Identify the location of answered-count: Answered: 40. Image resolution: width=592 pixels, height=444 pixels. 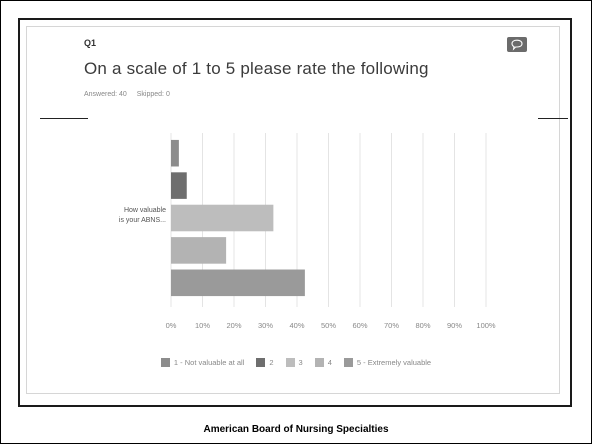
(105, 94).